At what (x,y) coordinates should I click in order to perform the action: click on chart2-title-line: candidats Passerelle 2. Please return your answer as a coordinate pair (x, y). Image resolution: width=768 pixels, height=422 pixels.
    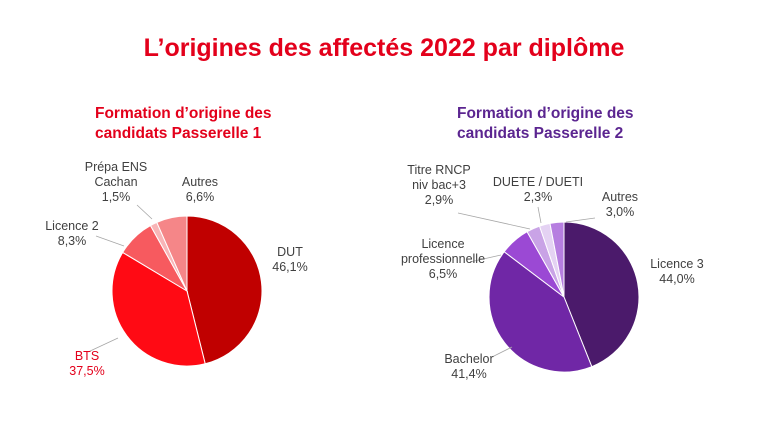
    Looking at the image, I should click on (540, 133).